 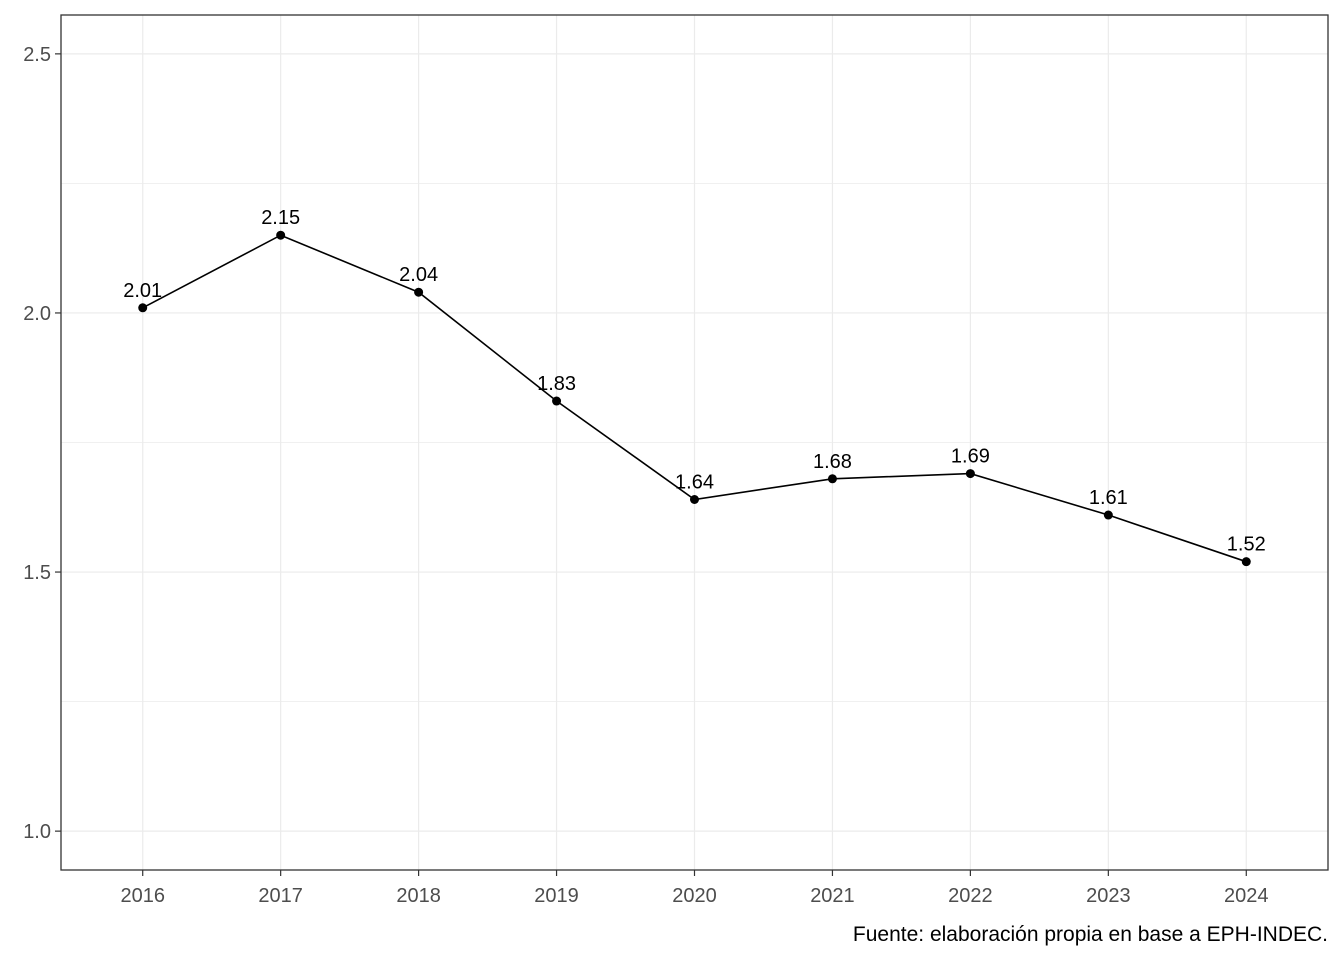 What do you see at coordinates (142, 291) in the screenshot?
I see `data-label: 2.01` at bounding box center [142, 291].